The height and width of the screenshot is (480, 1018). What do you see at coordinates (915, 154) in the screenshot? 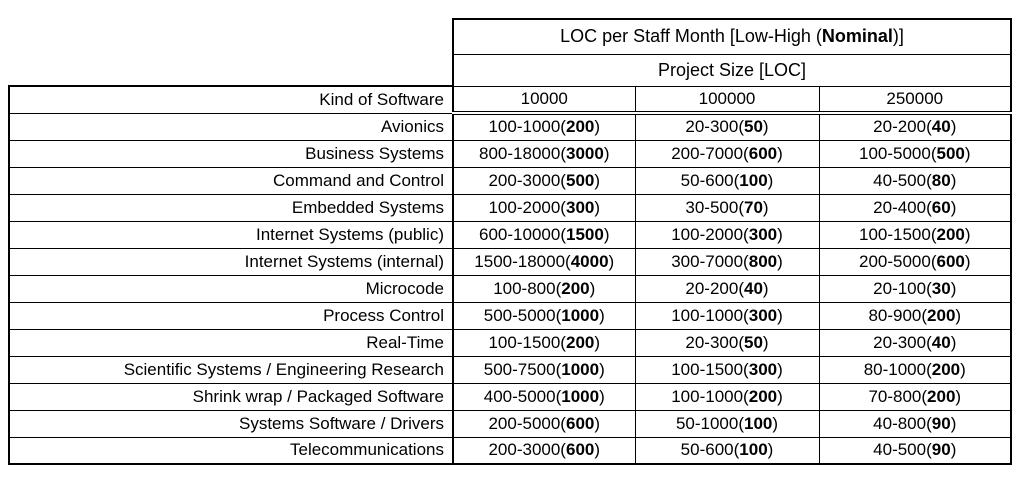
I see `value-cell: 100-5000(500)` at bounding box center [915, 154].